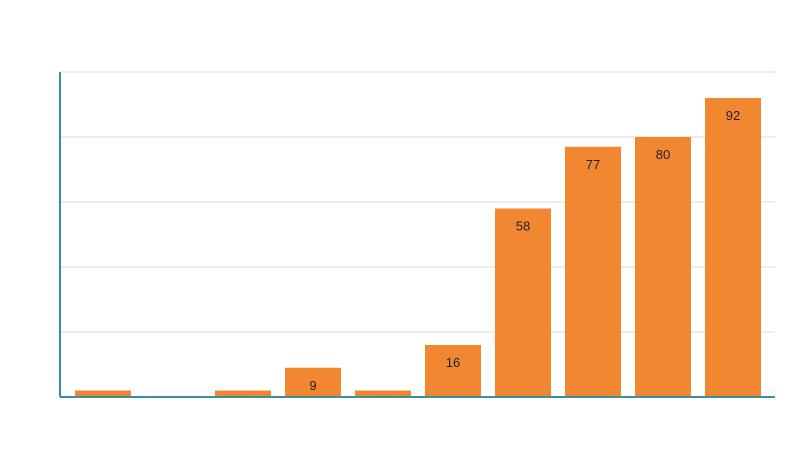 The width and height of the screenshot is (800, 450). Describe the element at coordinates (312, 385) in the screenshot. I see `bar-value-label-4: 9` at that location.